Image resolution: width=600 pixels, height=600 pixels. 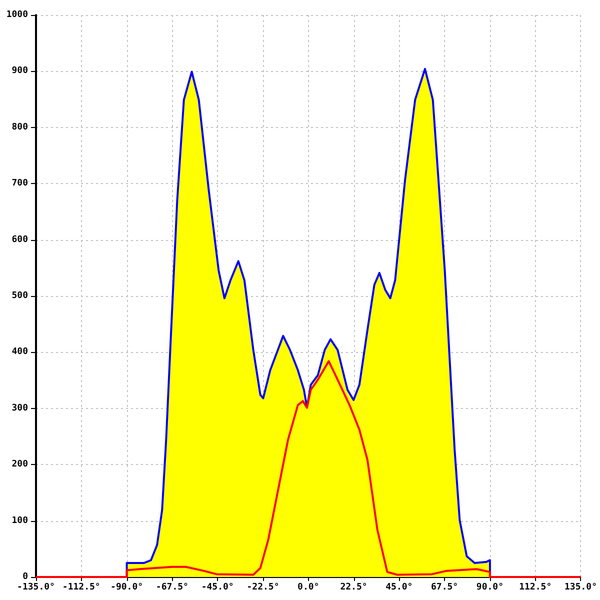 I want to click on x-tick-label: 67.5°, so click(x=444, y=587).